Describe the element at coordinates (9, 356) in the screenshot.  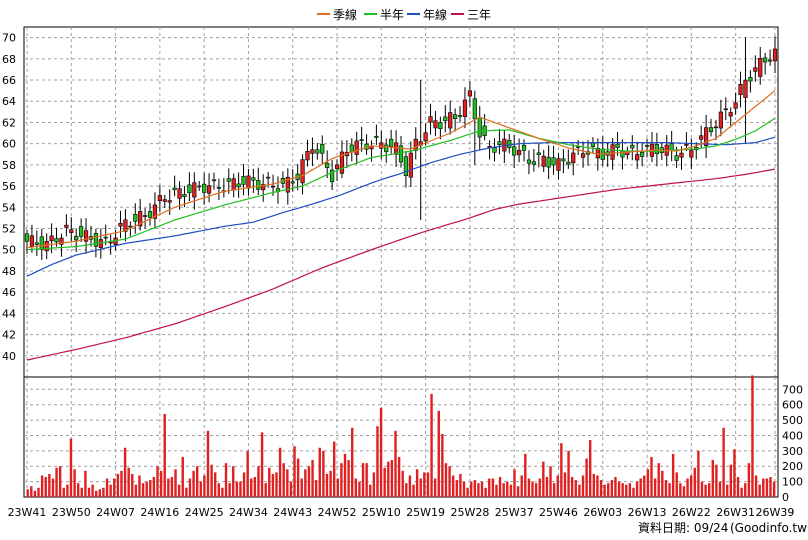
I see `price-tick-label: 40` at that location.